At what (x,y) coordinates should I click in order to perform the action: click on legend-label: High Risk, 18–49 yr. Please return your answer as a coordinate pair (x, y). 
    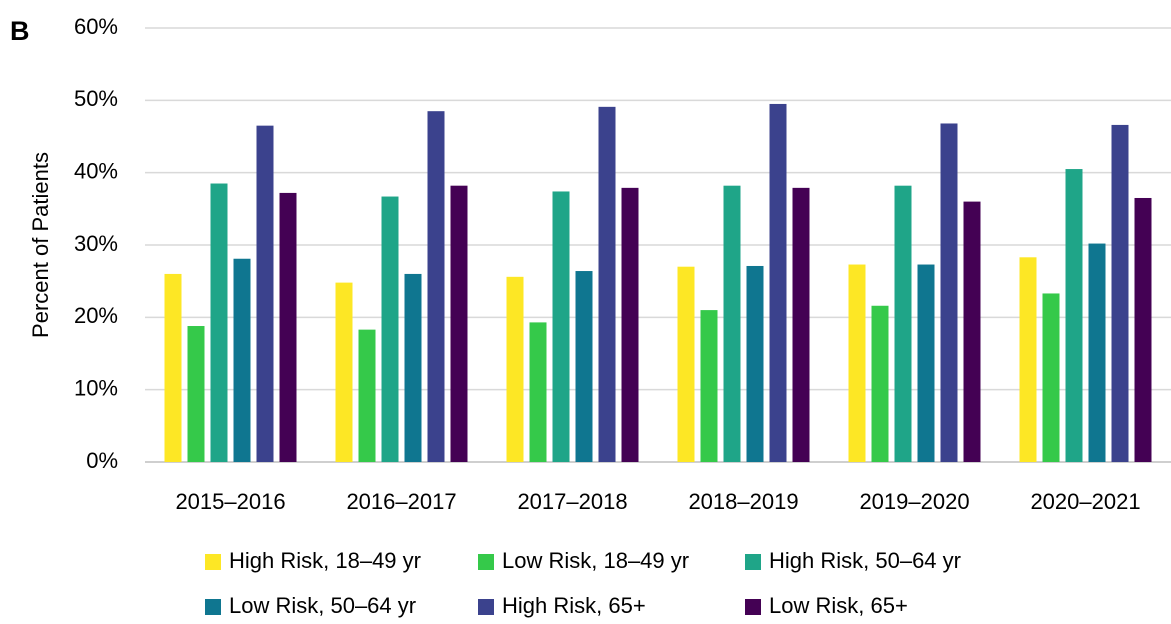
    Looking at the image, I should click on (325, 560).